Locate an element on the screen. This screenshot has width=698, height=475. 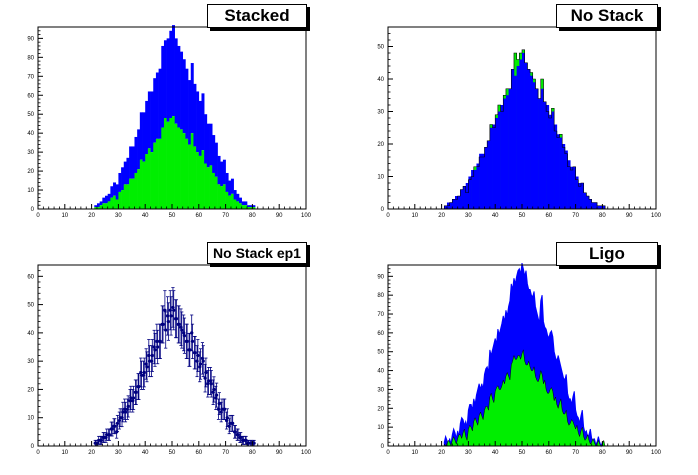
panel-4-ytick-label: 0 is located at coordinates (383, 447).